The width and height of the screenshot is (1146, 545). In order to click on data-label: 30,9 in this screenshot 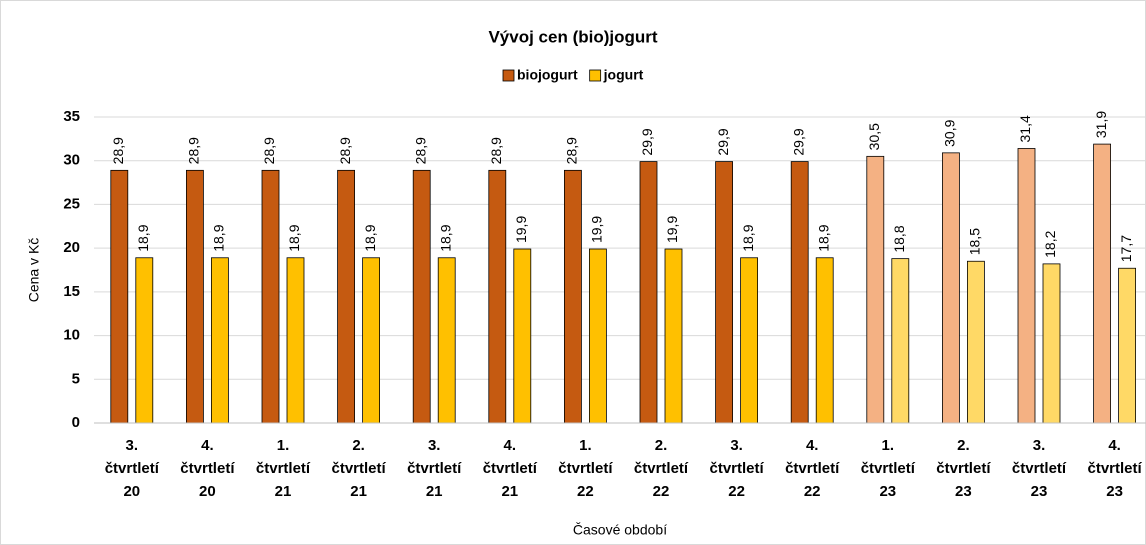, I will do `click(950, 132)`.